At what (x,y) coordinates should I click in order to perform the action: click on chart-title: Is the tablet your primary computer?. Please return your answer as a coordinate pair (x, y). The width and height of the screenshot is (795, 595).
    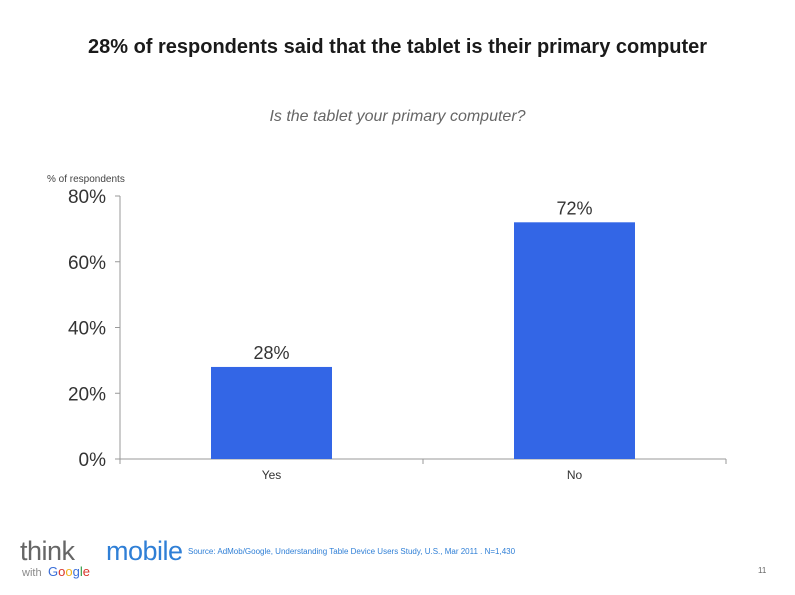
    Looking at the image, I should click on (397, 116).